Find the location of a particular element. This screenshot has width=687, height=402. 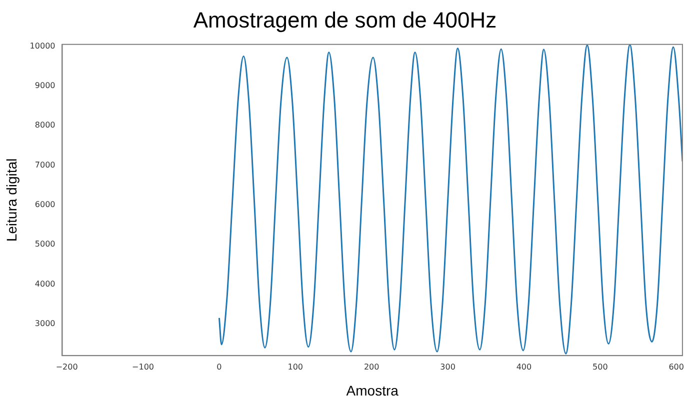

y-tick-label: 5000 is located at coordinates (45, 244).